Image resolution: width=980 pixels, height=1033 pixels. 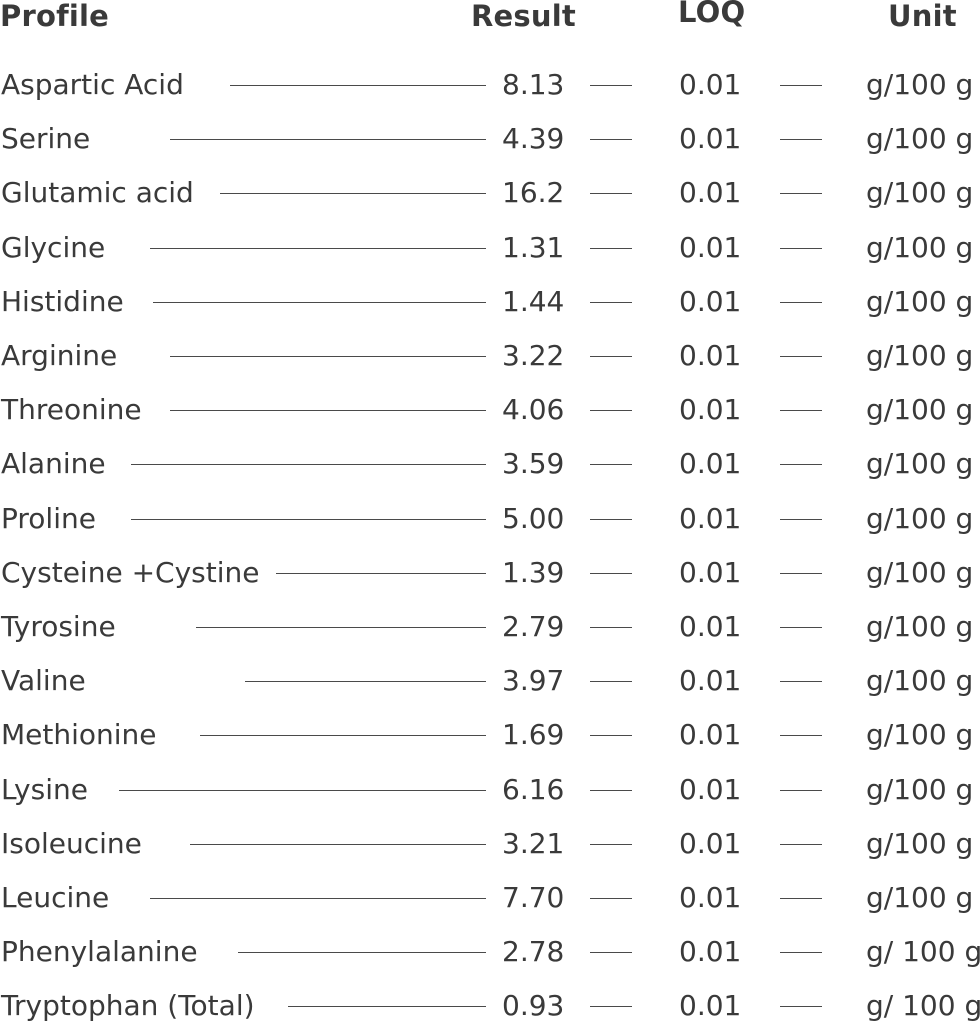 What do you see at coordinates (922, 16) in the screenshot?
I see `header-unit: Unit` at bounding box center [922, 16].